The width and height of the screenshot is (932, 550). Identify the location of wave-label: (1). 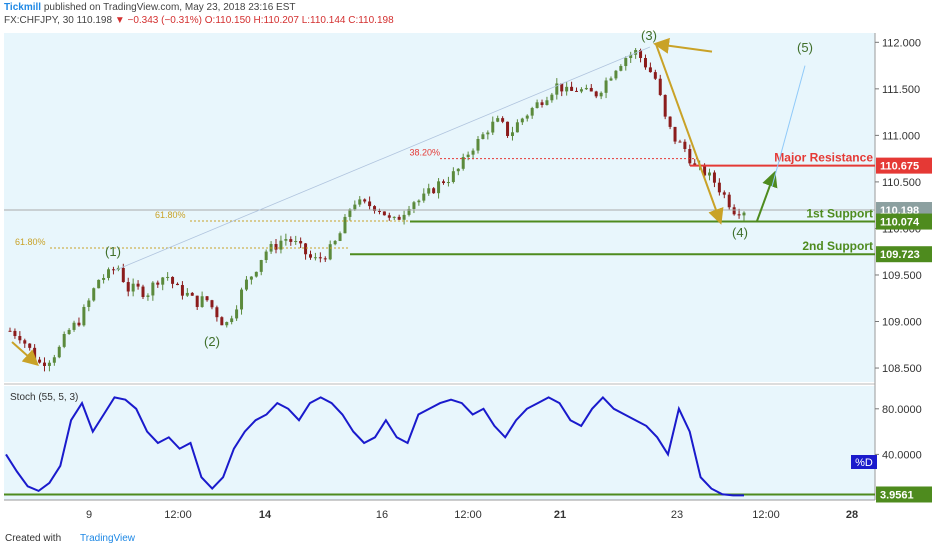
(113, 251).